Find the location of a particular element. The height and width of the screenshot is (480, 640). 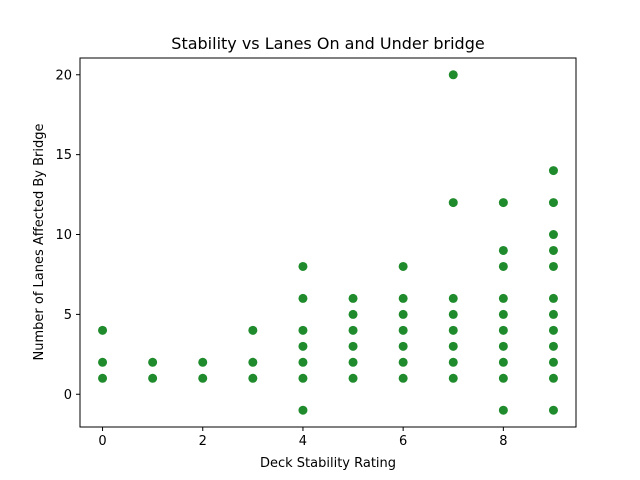

x-tick-label: 0 is located at coordinates (102, 441).